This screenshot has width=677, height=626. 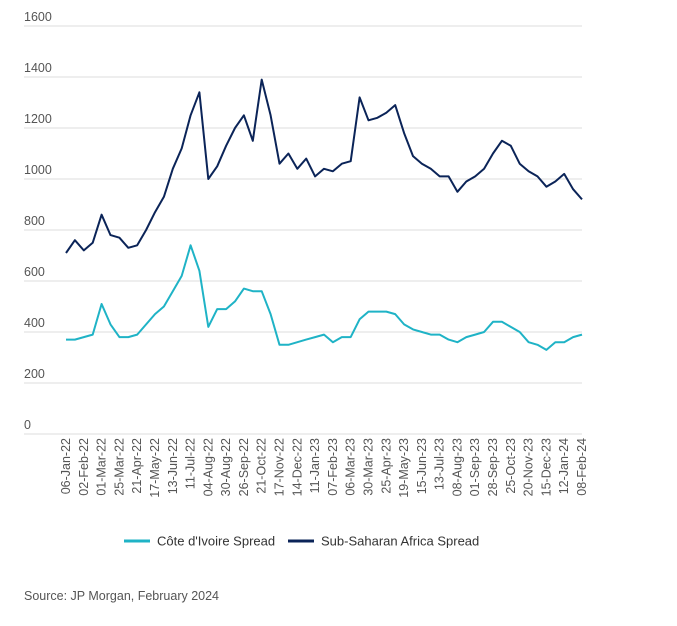 What do you see at coordinates (34, 323) in the screenshot?
I see `y-tick-label: 400` at bounding box center [34, 323].